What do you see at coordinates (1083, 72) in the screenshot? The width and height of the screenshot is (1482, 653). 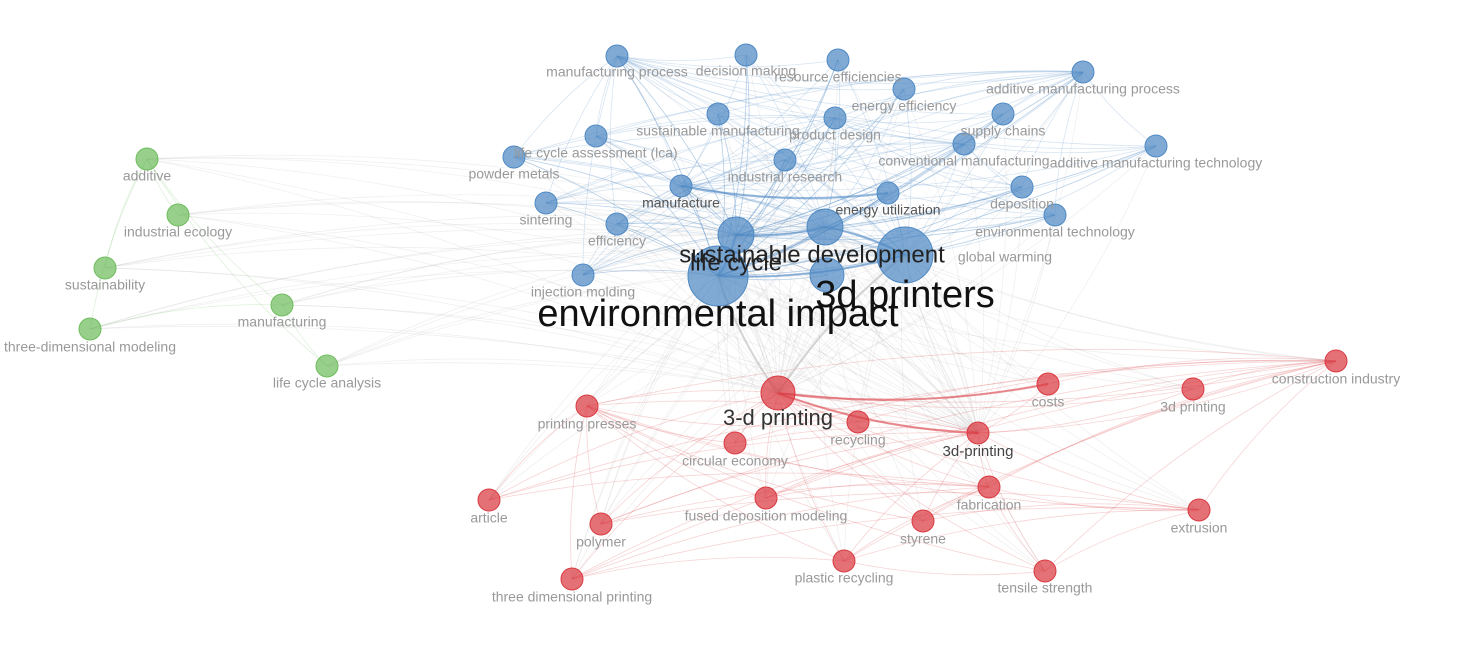 I see `node-additive-manufacturing-process` at bounding box center [1083, 72].